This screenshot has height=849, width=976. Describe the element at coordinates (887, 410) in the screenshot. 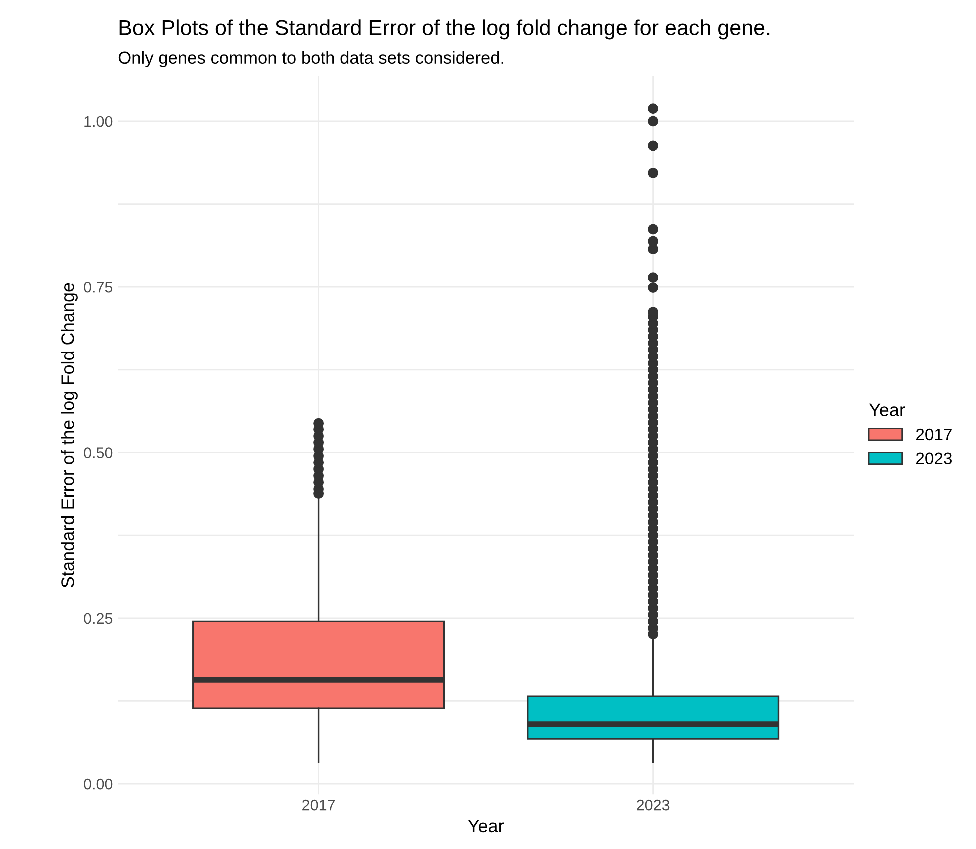

I see `legend-title: Year` at that location.